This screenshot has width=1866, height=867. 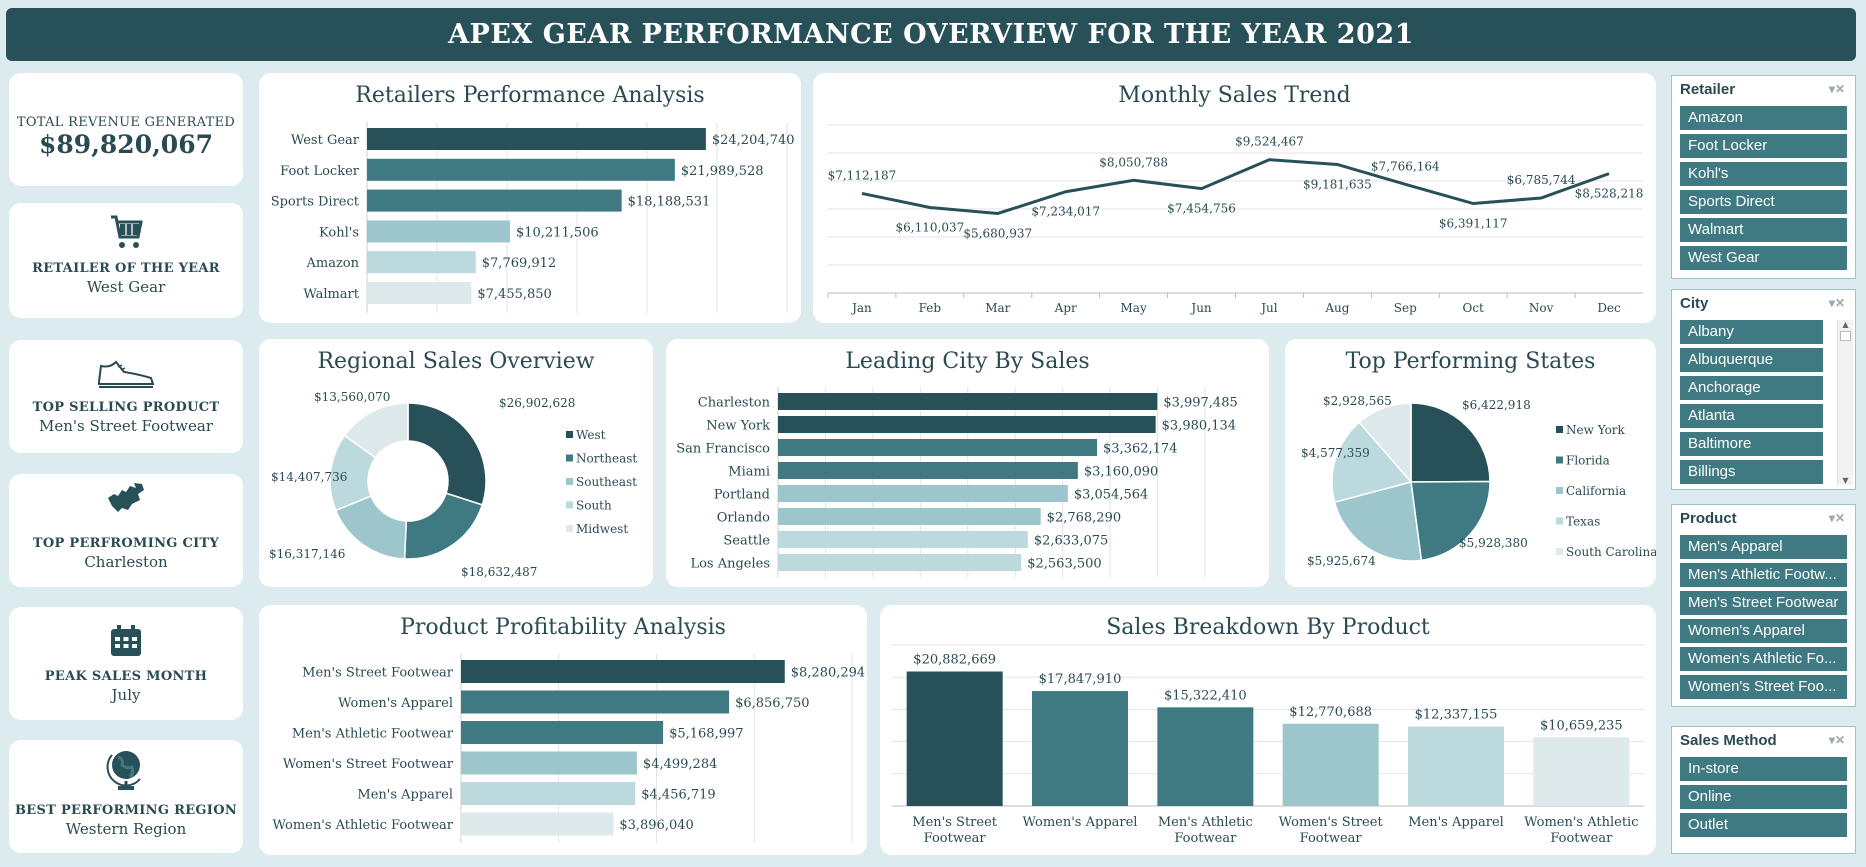 What do you see at coordinates (1763, 547) in the screenshot?
I see `slicer-item: Men's Apparel` at bounding box center [1763, 547].